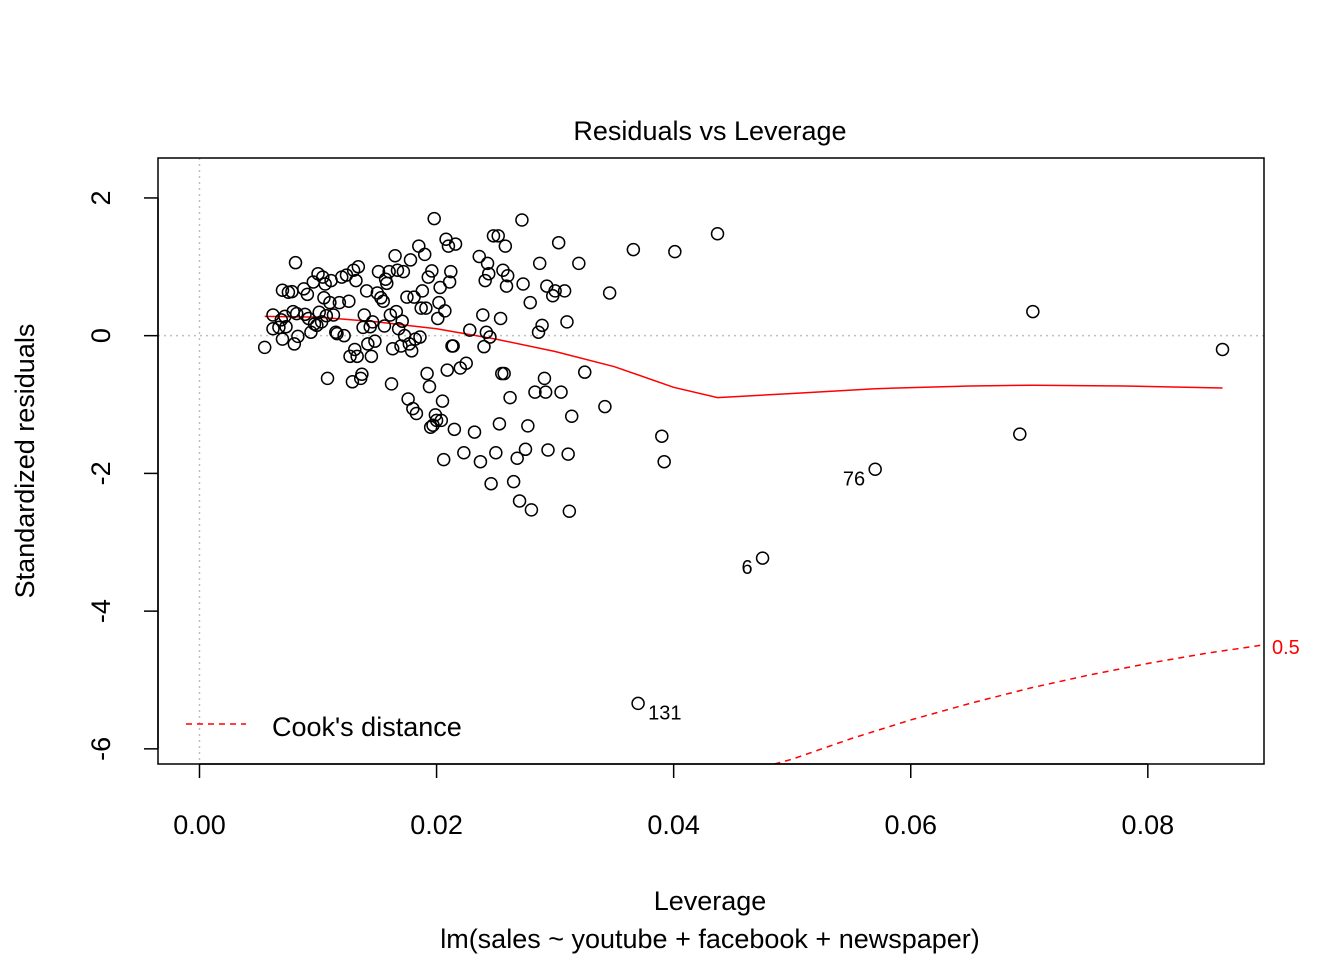 This screenshot has width=1344, height=960. Describe the element at coordinates (25, 461) in the screenshot. I see `y-axis-label: Standardized residuals` at that location.